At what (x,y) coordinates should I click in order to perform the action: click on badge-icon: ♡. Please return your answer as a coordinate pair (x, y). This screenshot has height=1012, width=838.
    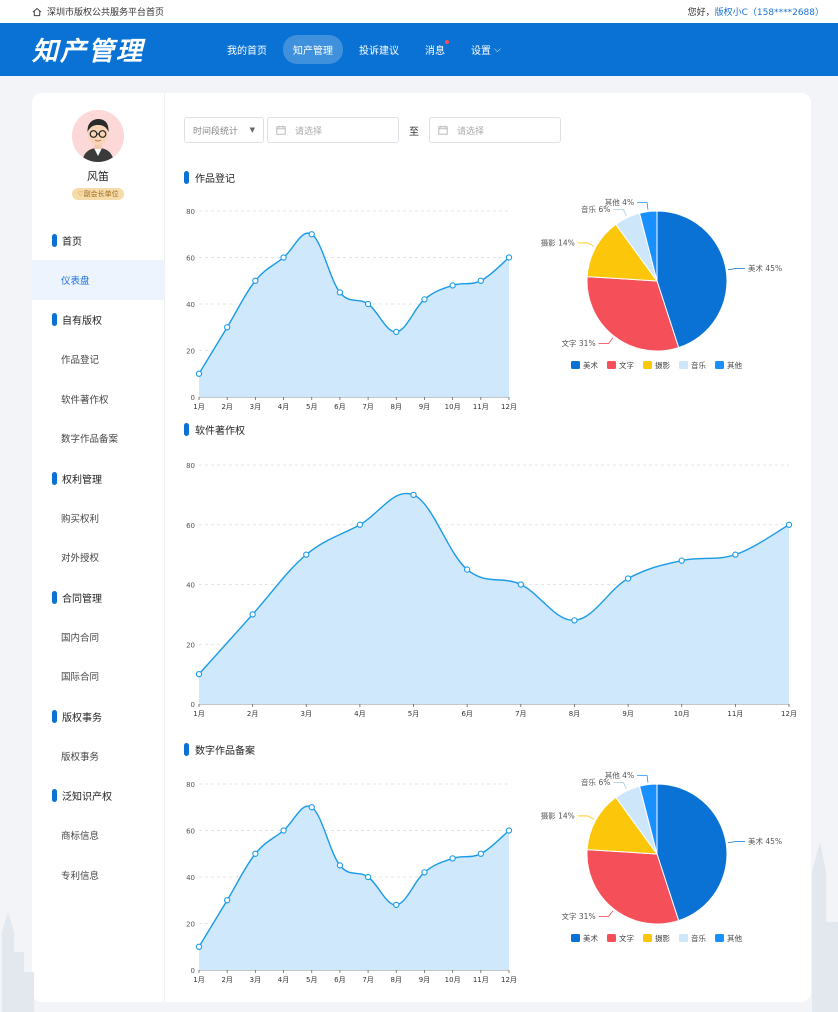
    Looking at the image, I should click on (80, 194).